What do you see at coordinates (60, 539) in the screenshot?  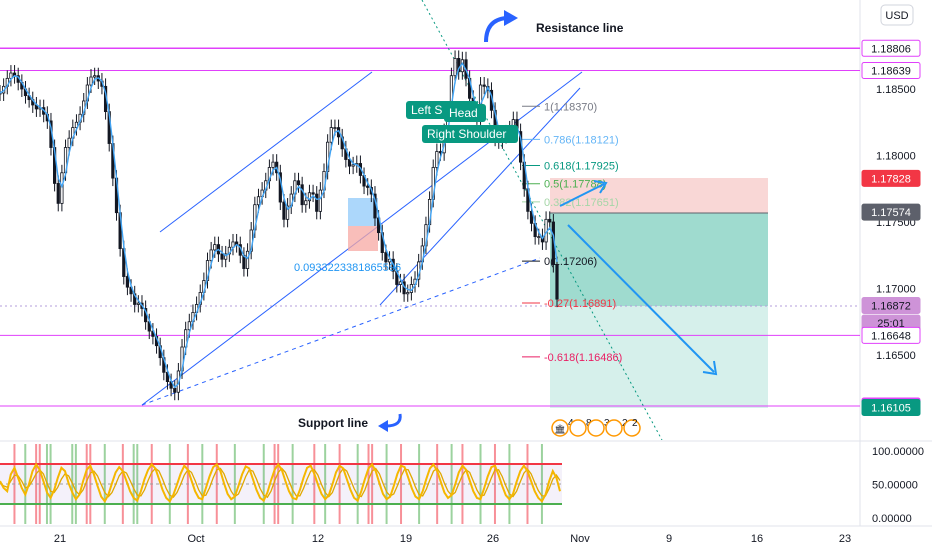 I see `time-axis-label: 21` at bounding box center [60, 539].